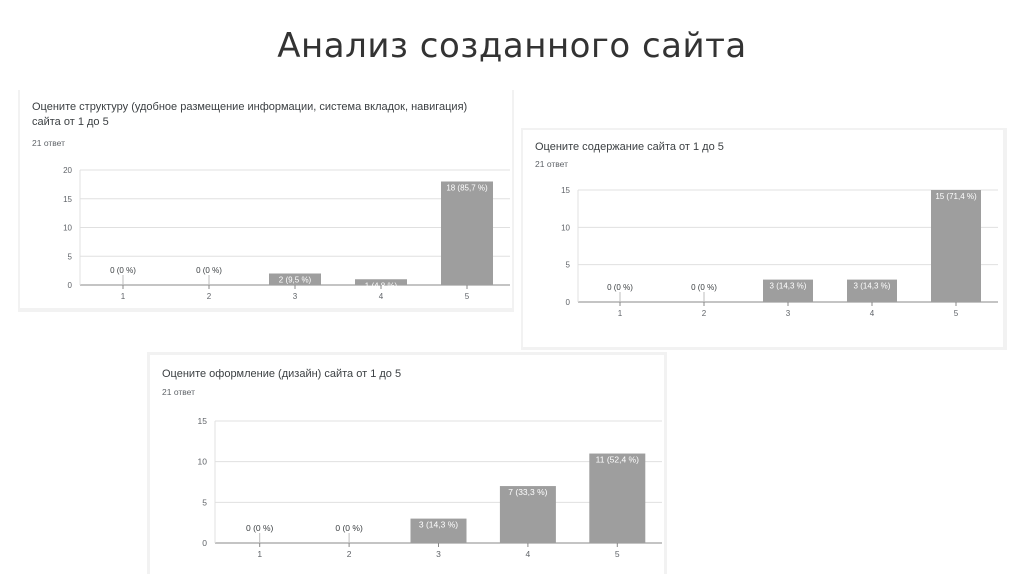  Describe the element at coordinates (629, 147) in the screenshot. I see `question-text: Оцените содержание сайта от 1 до 5` at that location.